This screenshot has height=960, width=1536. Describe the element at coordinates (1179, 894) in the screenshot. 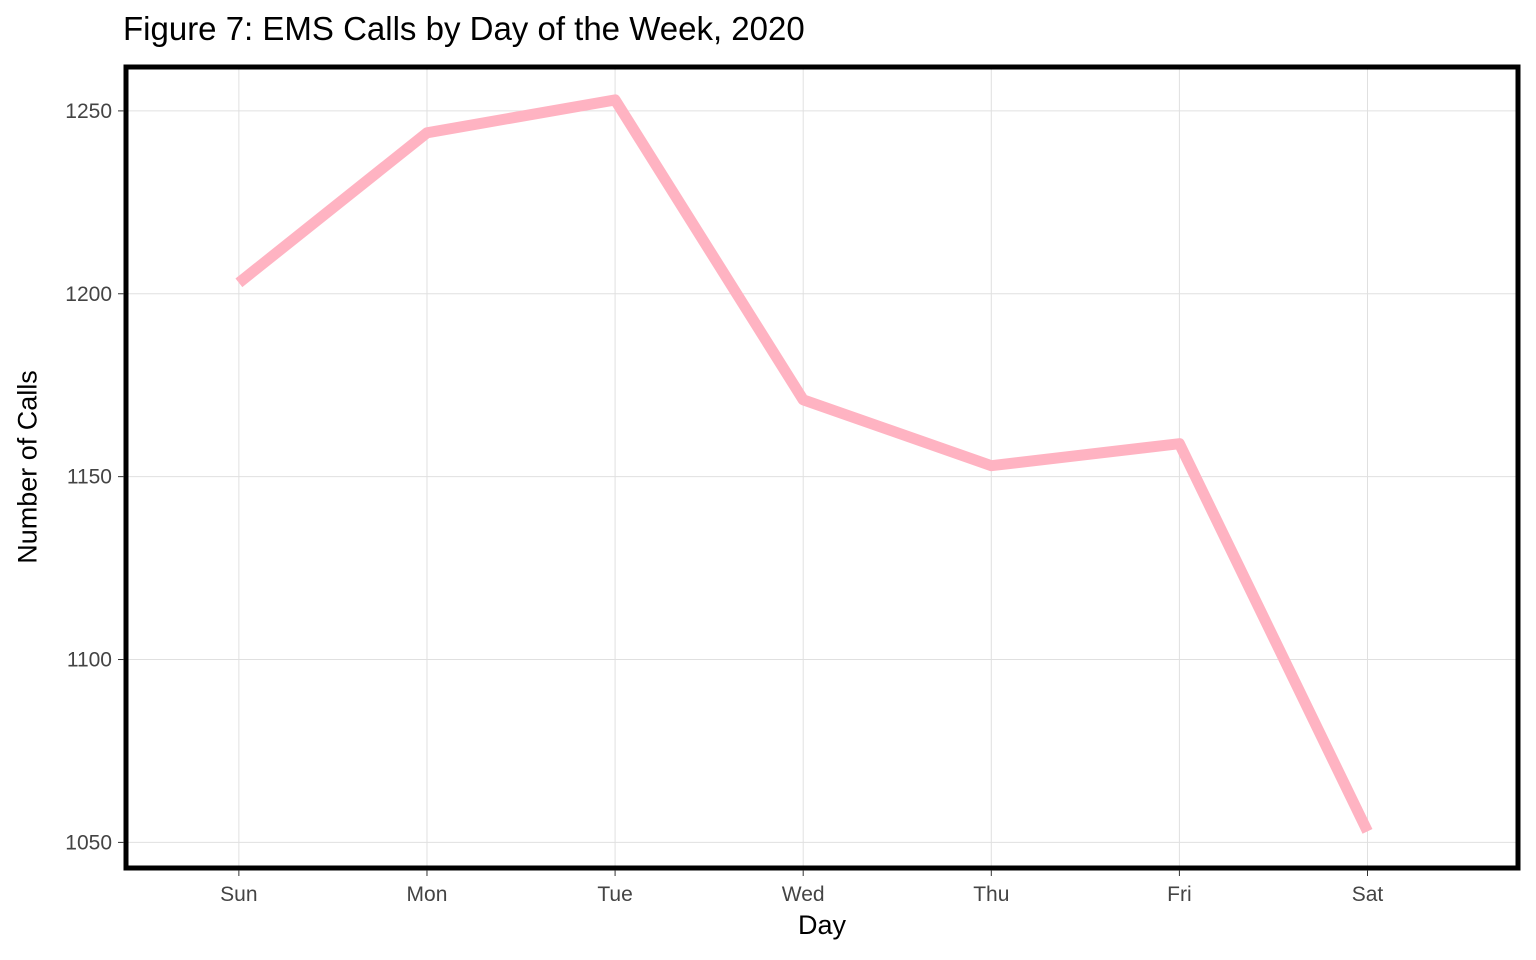

I see `x-tick-label: Fri` at that location.